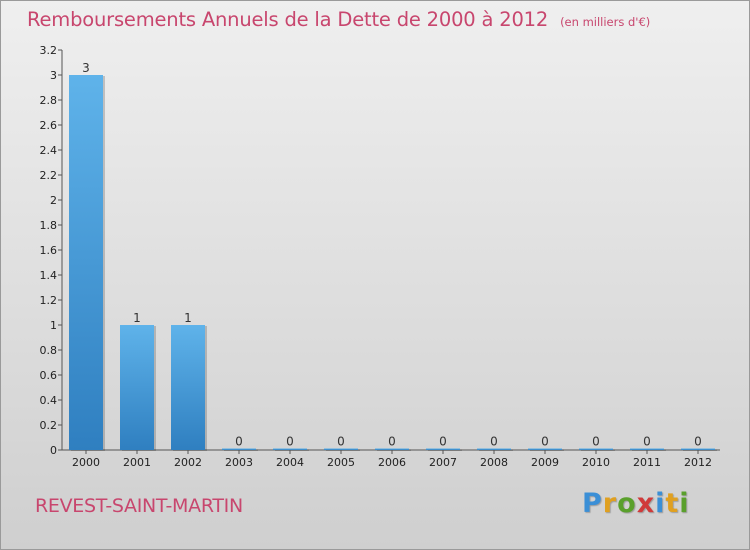  I want to click on x-tick-label: 2006, so click(392, 462).